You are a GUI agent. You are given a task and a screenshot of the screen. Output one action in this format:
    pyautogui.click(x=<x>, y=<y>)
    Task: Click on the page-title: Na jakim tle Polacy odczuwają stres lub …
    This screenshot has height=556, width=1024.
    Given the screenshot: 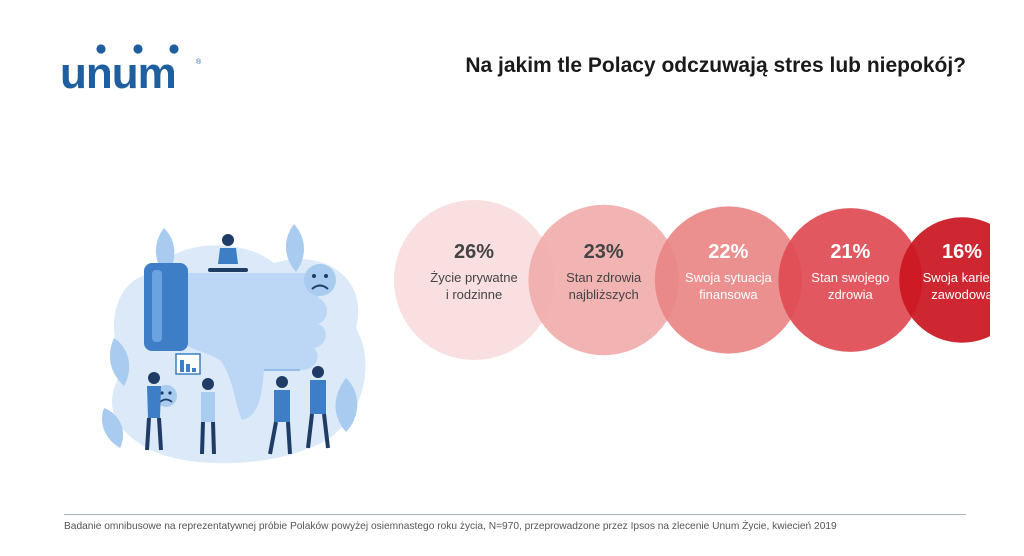 What is the action you would take?
    pyautogui.click(x=715, y=65)
    